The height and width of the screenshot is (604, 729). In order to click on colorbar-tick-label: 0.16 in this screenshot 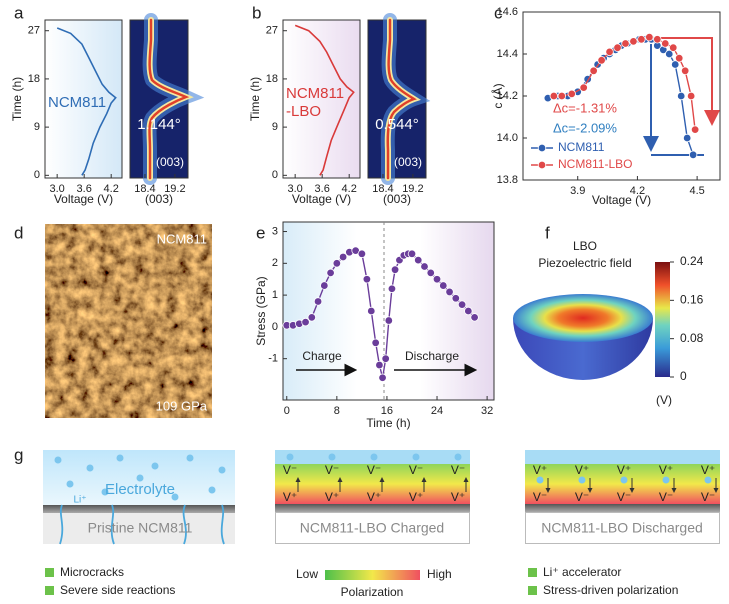, I will do `click(692, 300)`.